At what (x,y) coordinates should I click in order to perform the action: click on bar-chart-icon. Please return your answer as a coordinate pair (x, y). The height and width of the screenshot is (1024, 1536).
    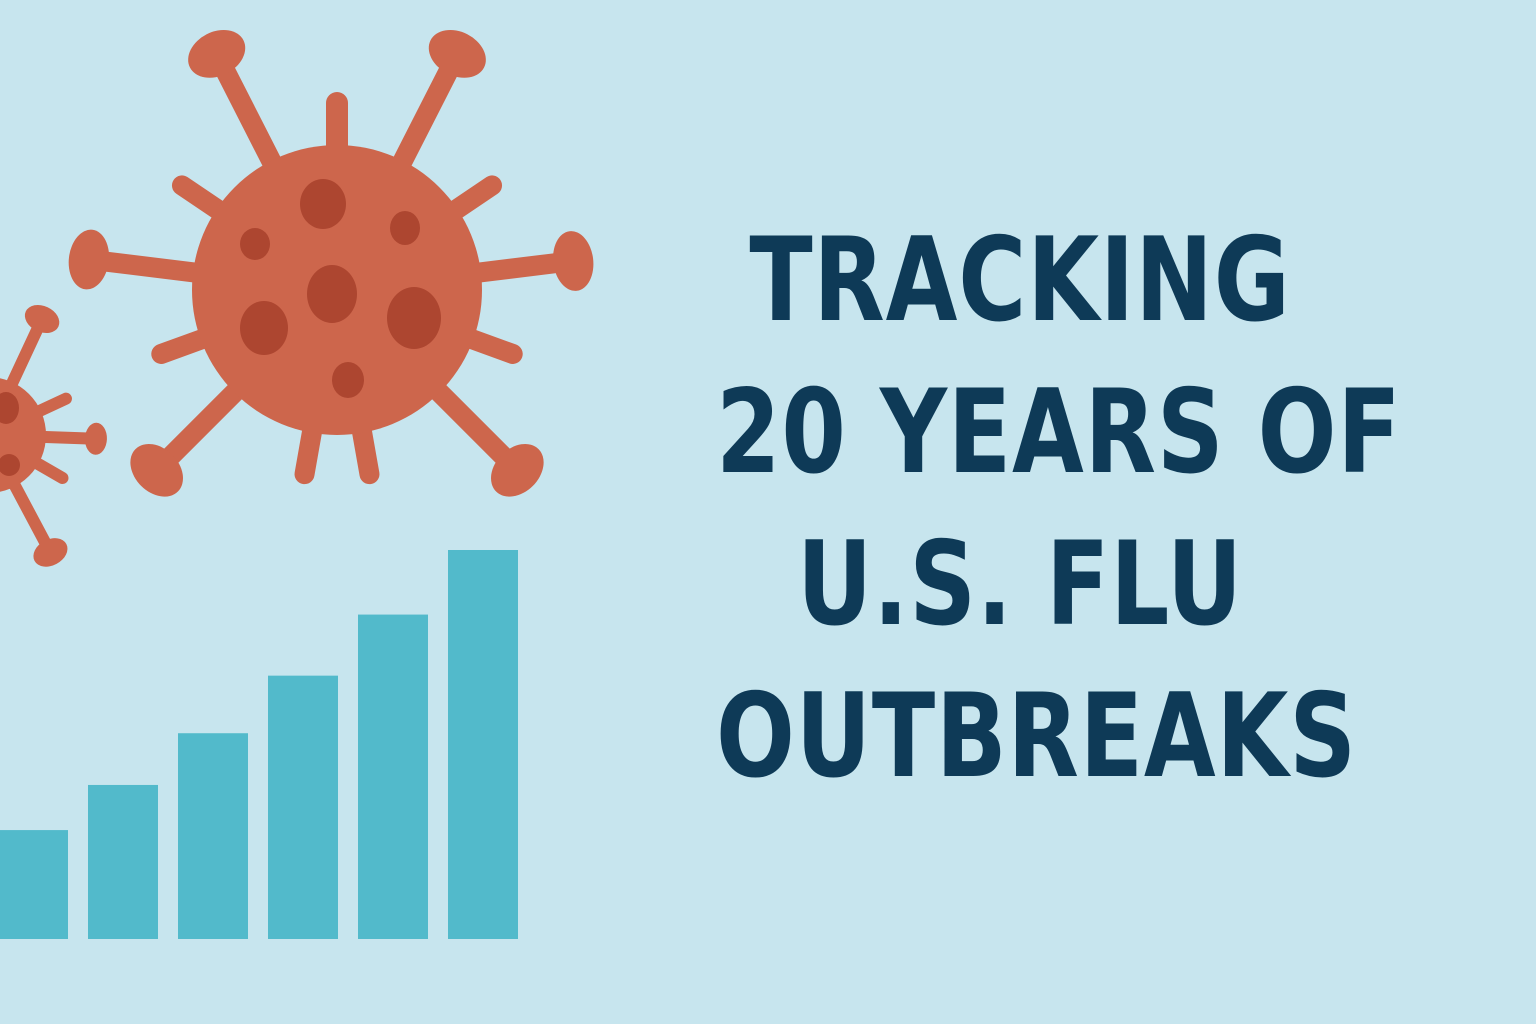
    Looking at the image, I should click on (259, 744).